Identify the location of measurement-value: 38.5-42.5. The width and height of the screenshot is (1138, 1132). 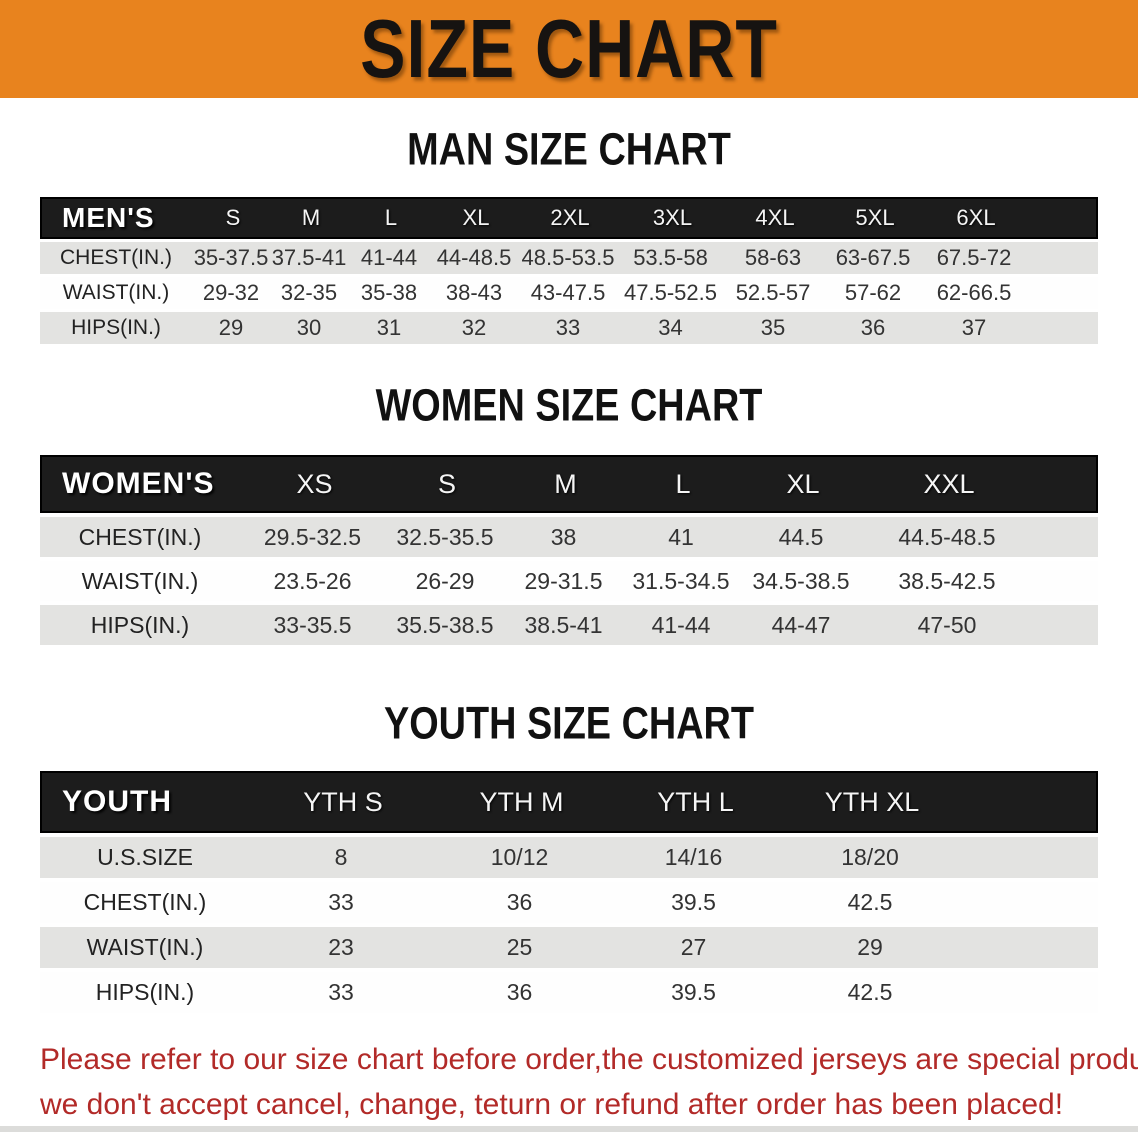
(947, 580).